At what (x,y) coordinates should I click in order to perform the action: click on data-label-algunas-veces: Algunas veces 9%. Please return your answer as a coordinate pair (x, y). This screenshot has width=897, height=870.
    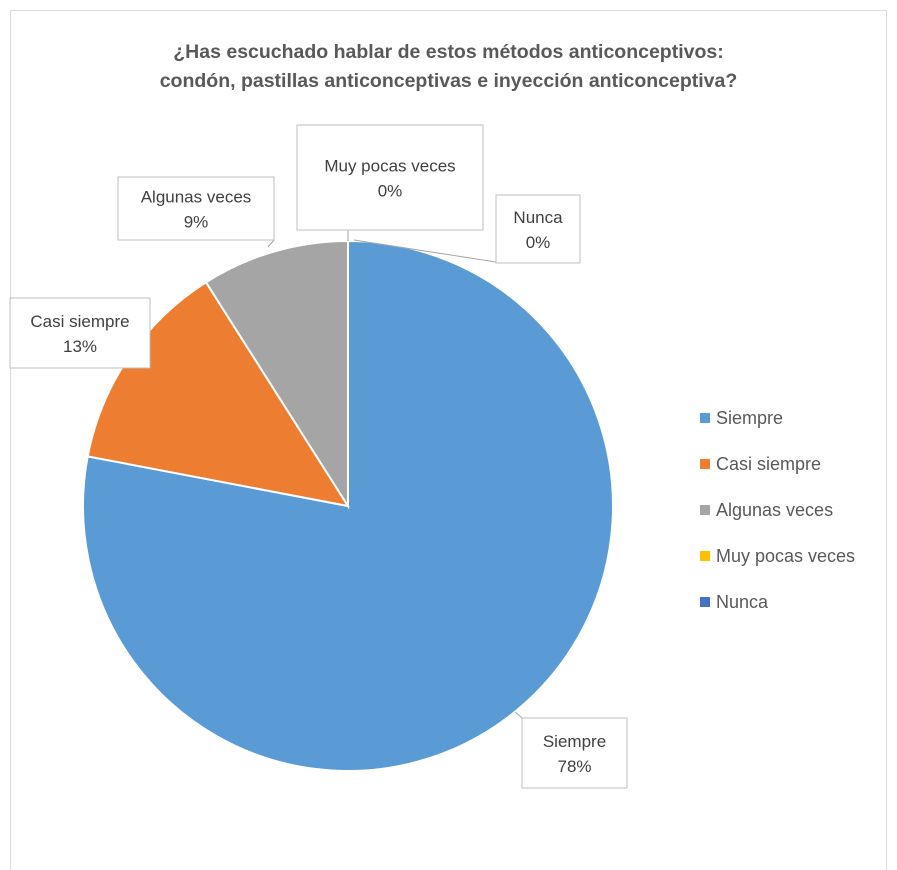
    Looking at the image, I should click on (196, 208).